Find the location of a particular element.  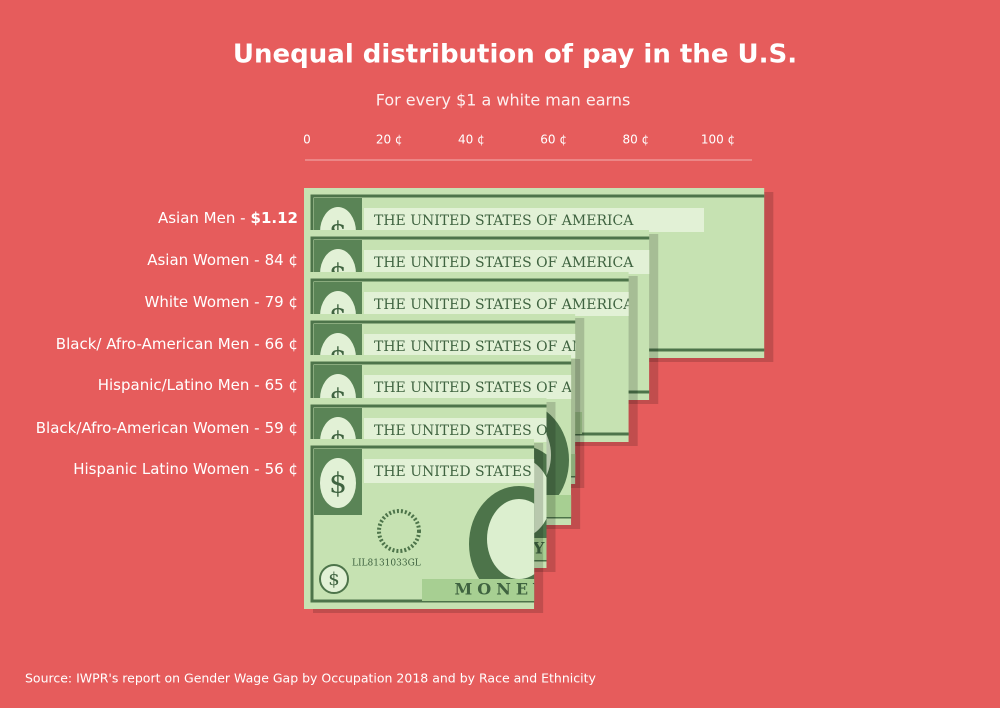

chart-title: Unequal distribution of pay in the U.S. is located at coordinates (515, 55).